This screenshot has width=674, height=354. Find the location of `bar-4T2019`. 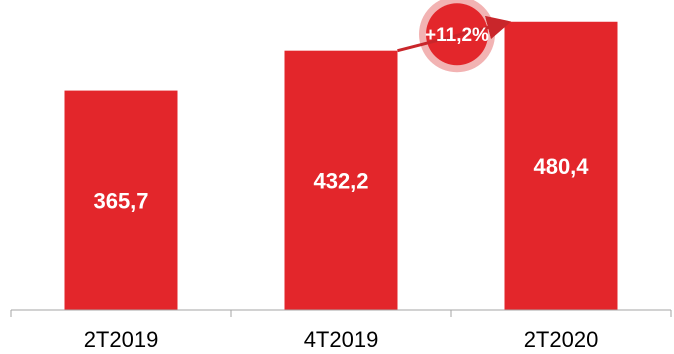

bar-4T2019 is located at coordinates (341, 180).